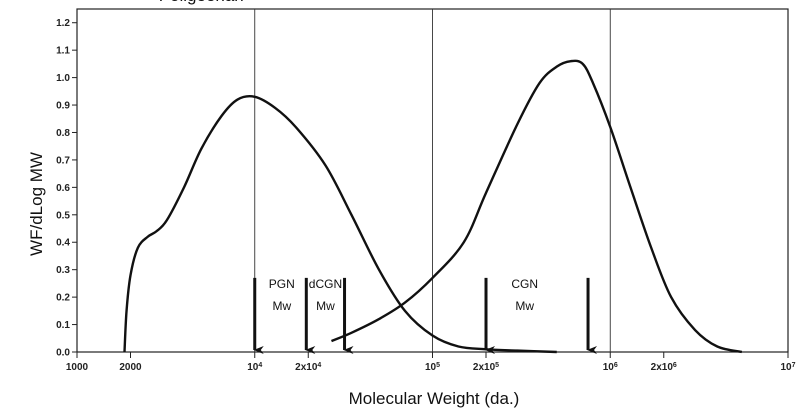 Image resolution: width=809 pixels, height=416 pixels. What do you see at coordinates (63, 270) in the screenshot?
I see `y-tick-label: 0.3` at bounding box center [63, 270].